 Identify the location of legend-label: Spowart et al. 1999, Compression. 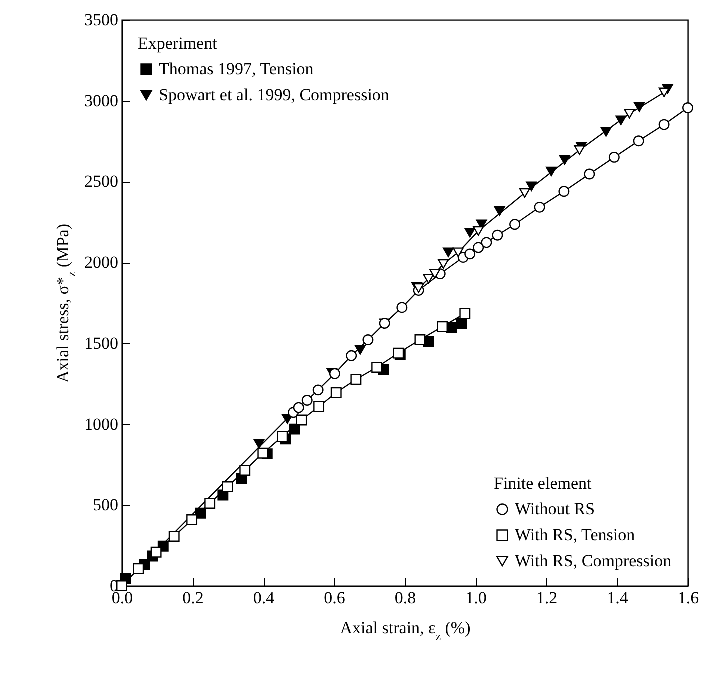
(274, 95).